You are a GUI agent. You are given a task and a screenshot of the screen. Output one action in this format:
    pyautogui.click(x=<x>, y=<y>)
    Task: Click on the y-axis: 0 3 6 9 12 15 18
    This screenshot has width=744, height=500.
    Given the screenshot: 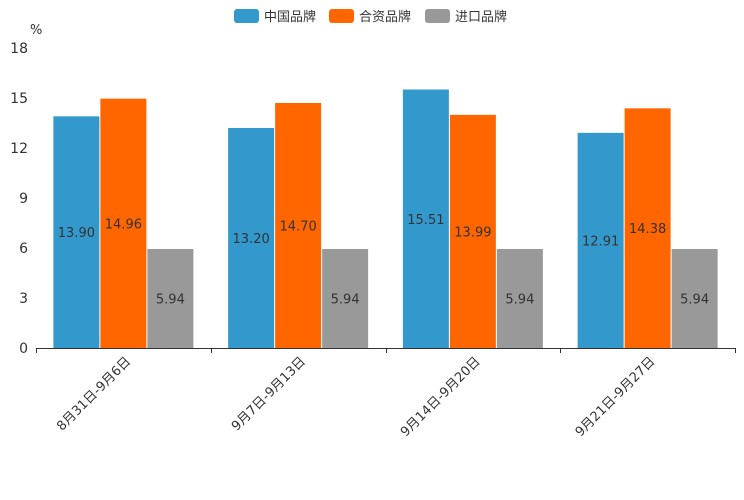 What is the action you would take?
    pyautogui.click(x=19, y=199)
    